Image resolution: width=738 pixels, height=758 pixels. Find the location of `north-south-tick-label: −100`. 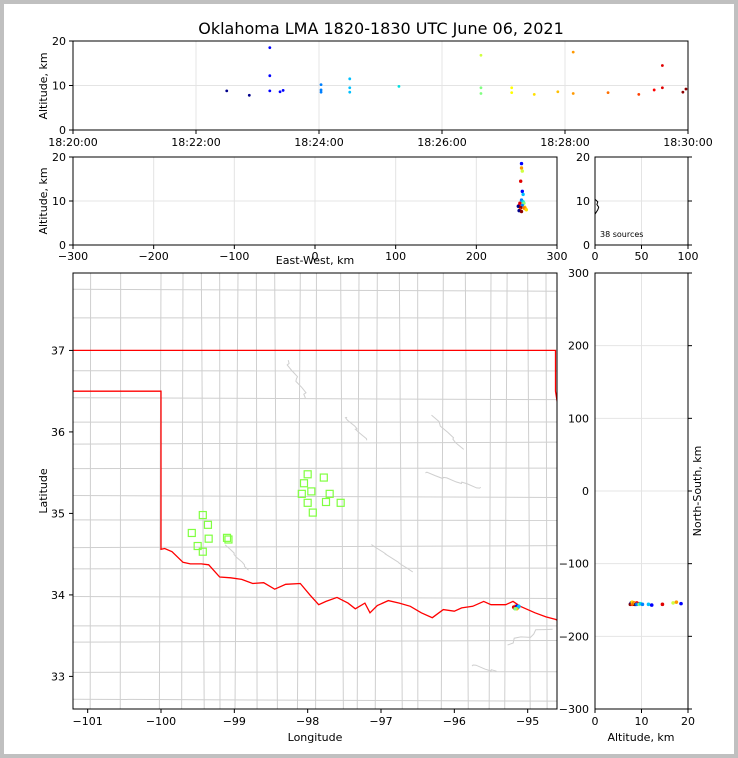

north-south-tick-label: −100 is located at coordinates (574, 564).